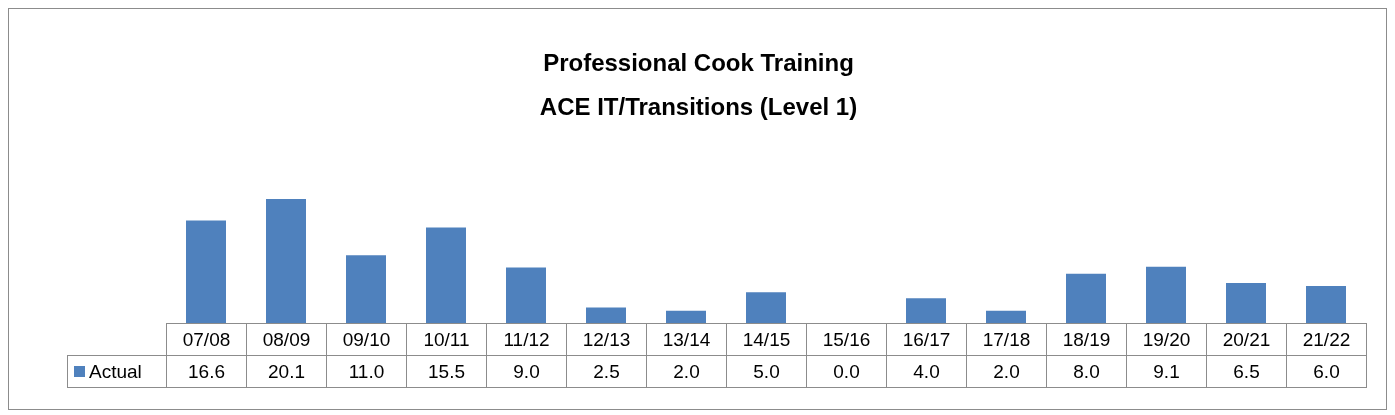 Image resolution: width=1395 pixels, height=415 pixels. Describe the element at coordinates (1326, 339) in the screenshot. I see `x-tick-label: 21/22` at that location.